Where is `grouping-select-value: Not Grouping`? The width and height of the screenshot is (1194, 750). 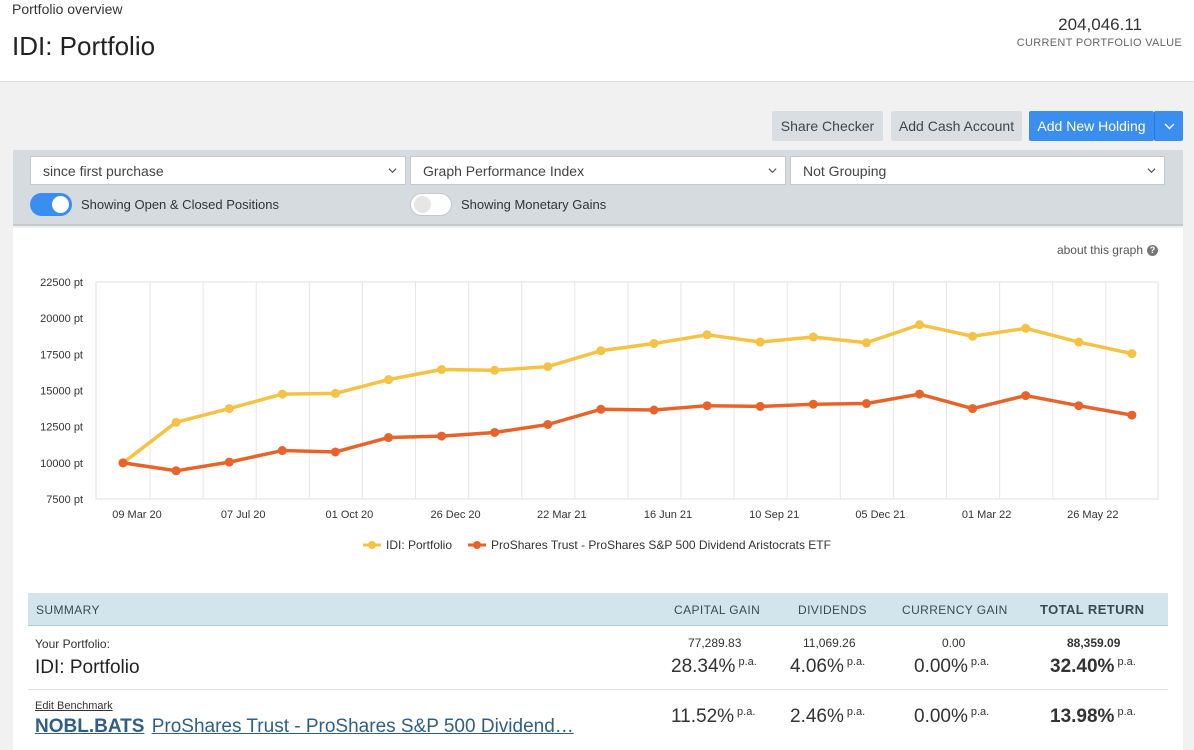
grouping-select-value: Not Grouping is located at coordinates (845, 170).